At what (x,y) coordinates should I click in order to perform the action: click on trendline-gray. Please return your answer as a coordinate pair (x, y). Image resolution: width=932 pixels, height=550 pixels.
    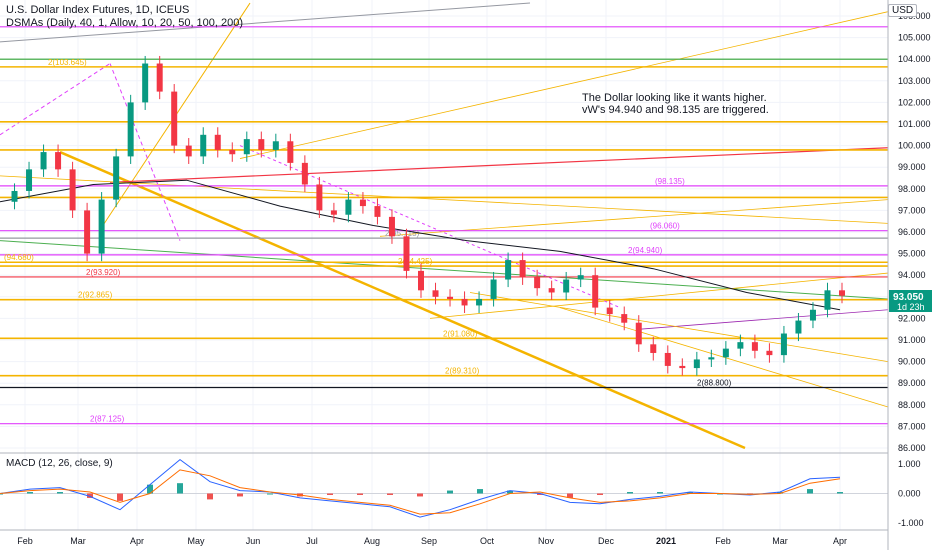
    Looking at the image, I should click on (265, 22).